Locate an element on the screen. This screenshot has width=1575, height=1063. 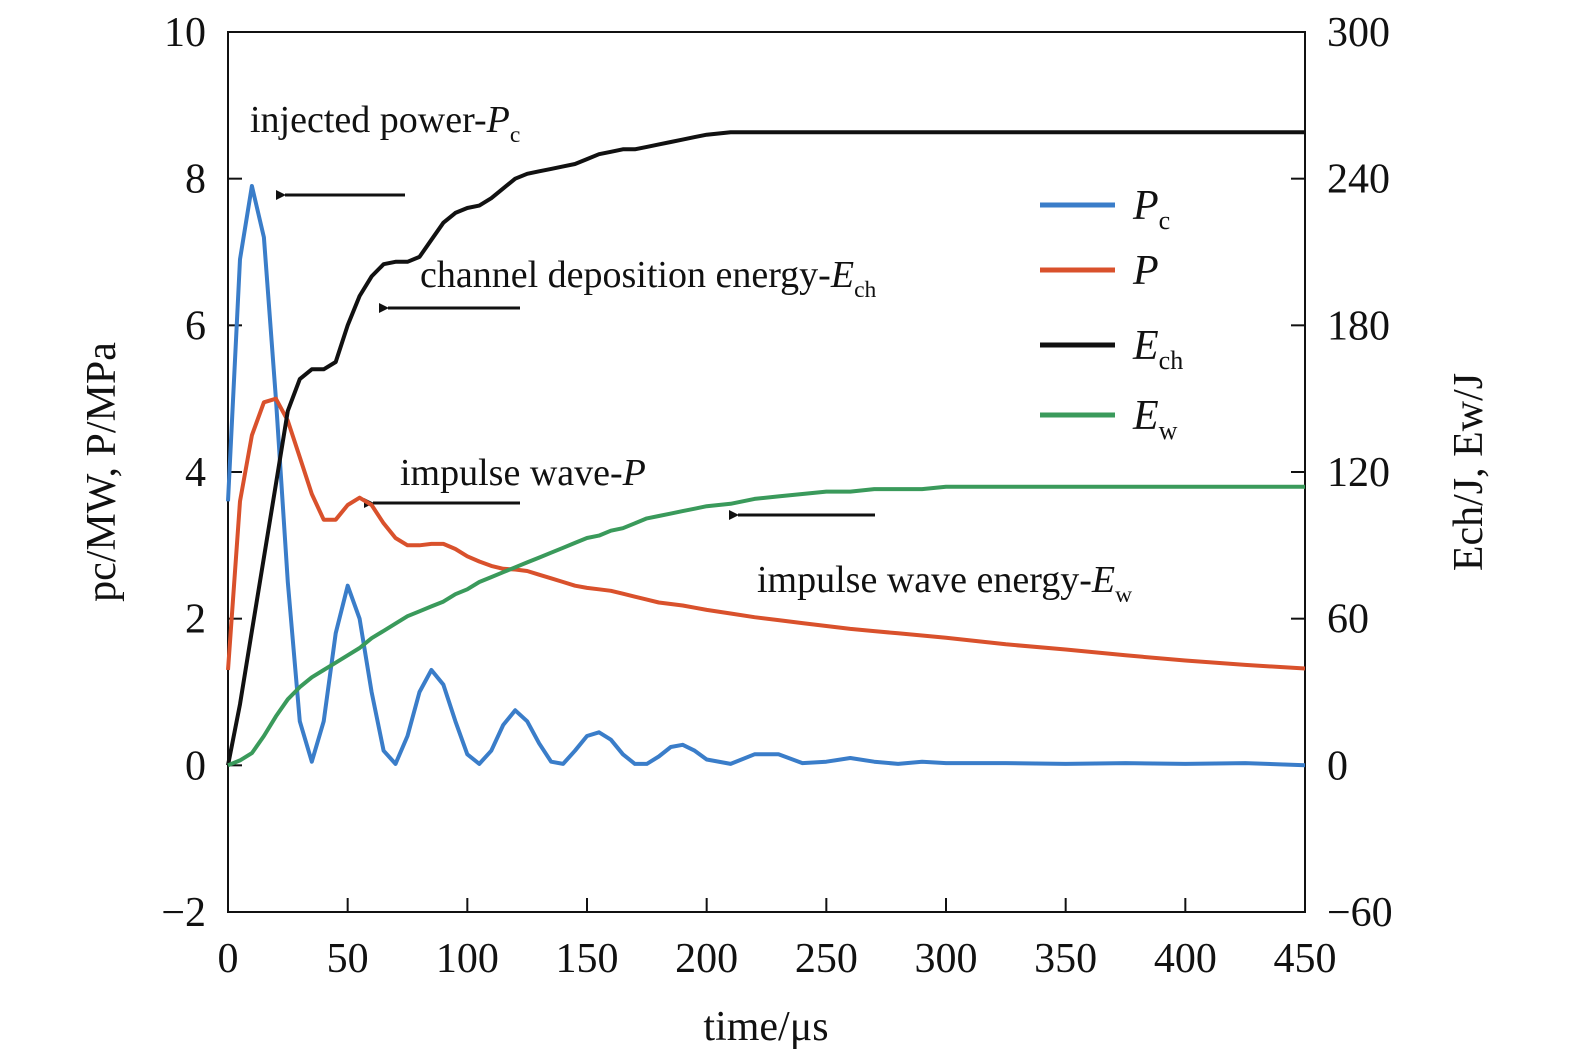
x-tick-label: 150 is located at coordinates (587, 959).